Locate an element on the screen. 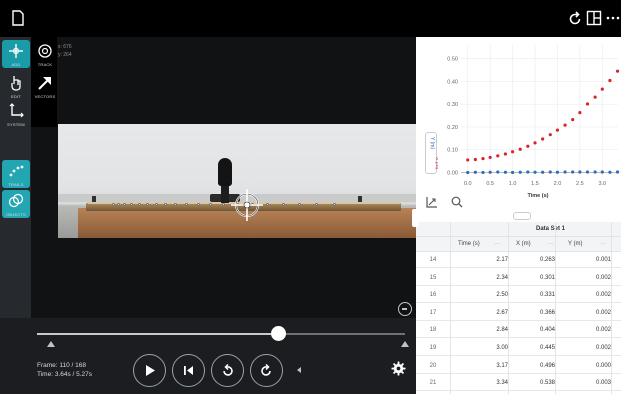  column-menu-y: ··· is located at coordinates (603, 244).